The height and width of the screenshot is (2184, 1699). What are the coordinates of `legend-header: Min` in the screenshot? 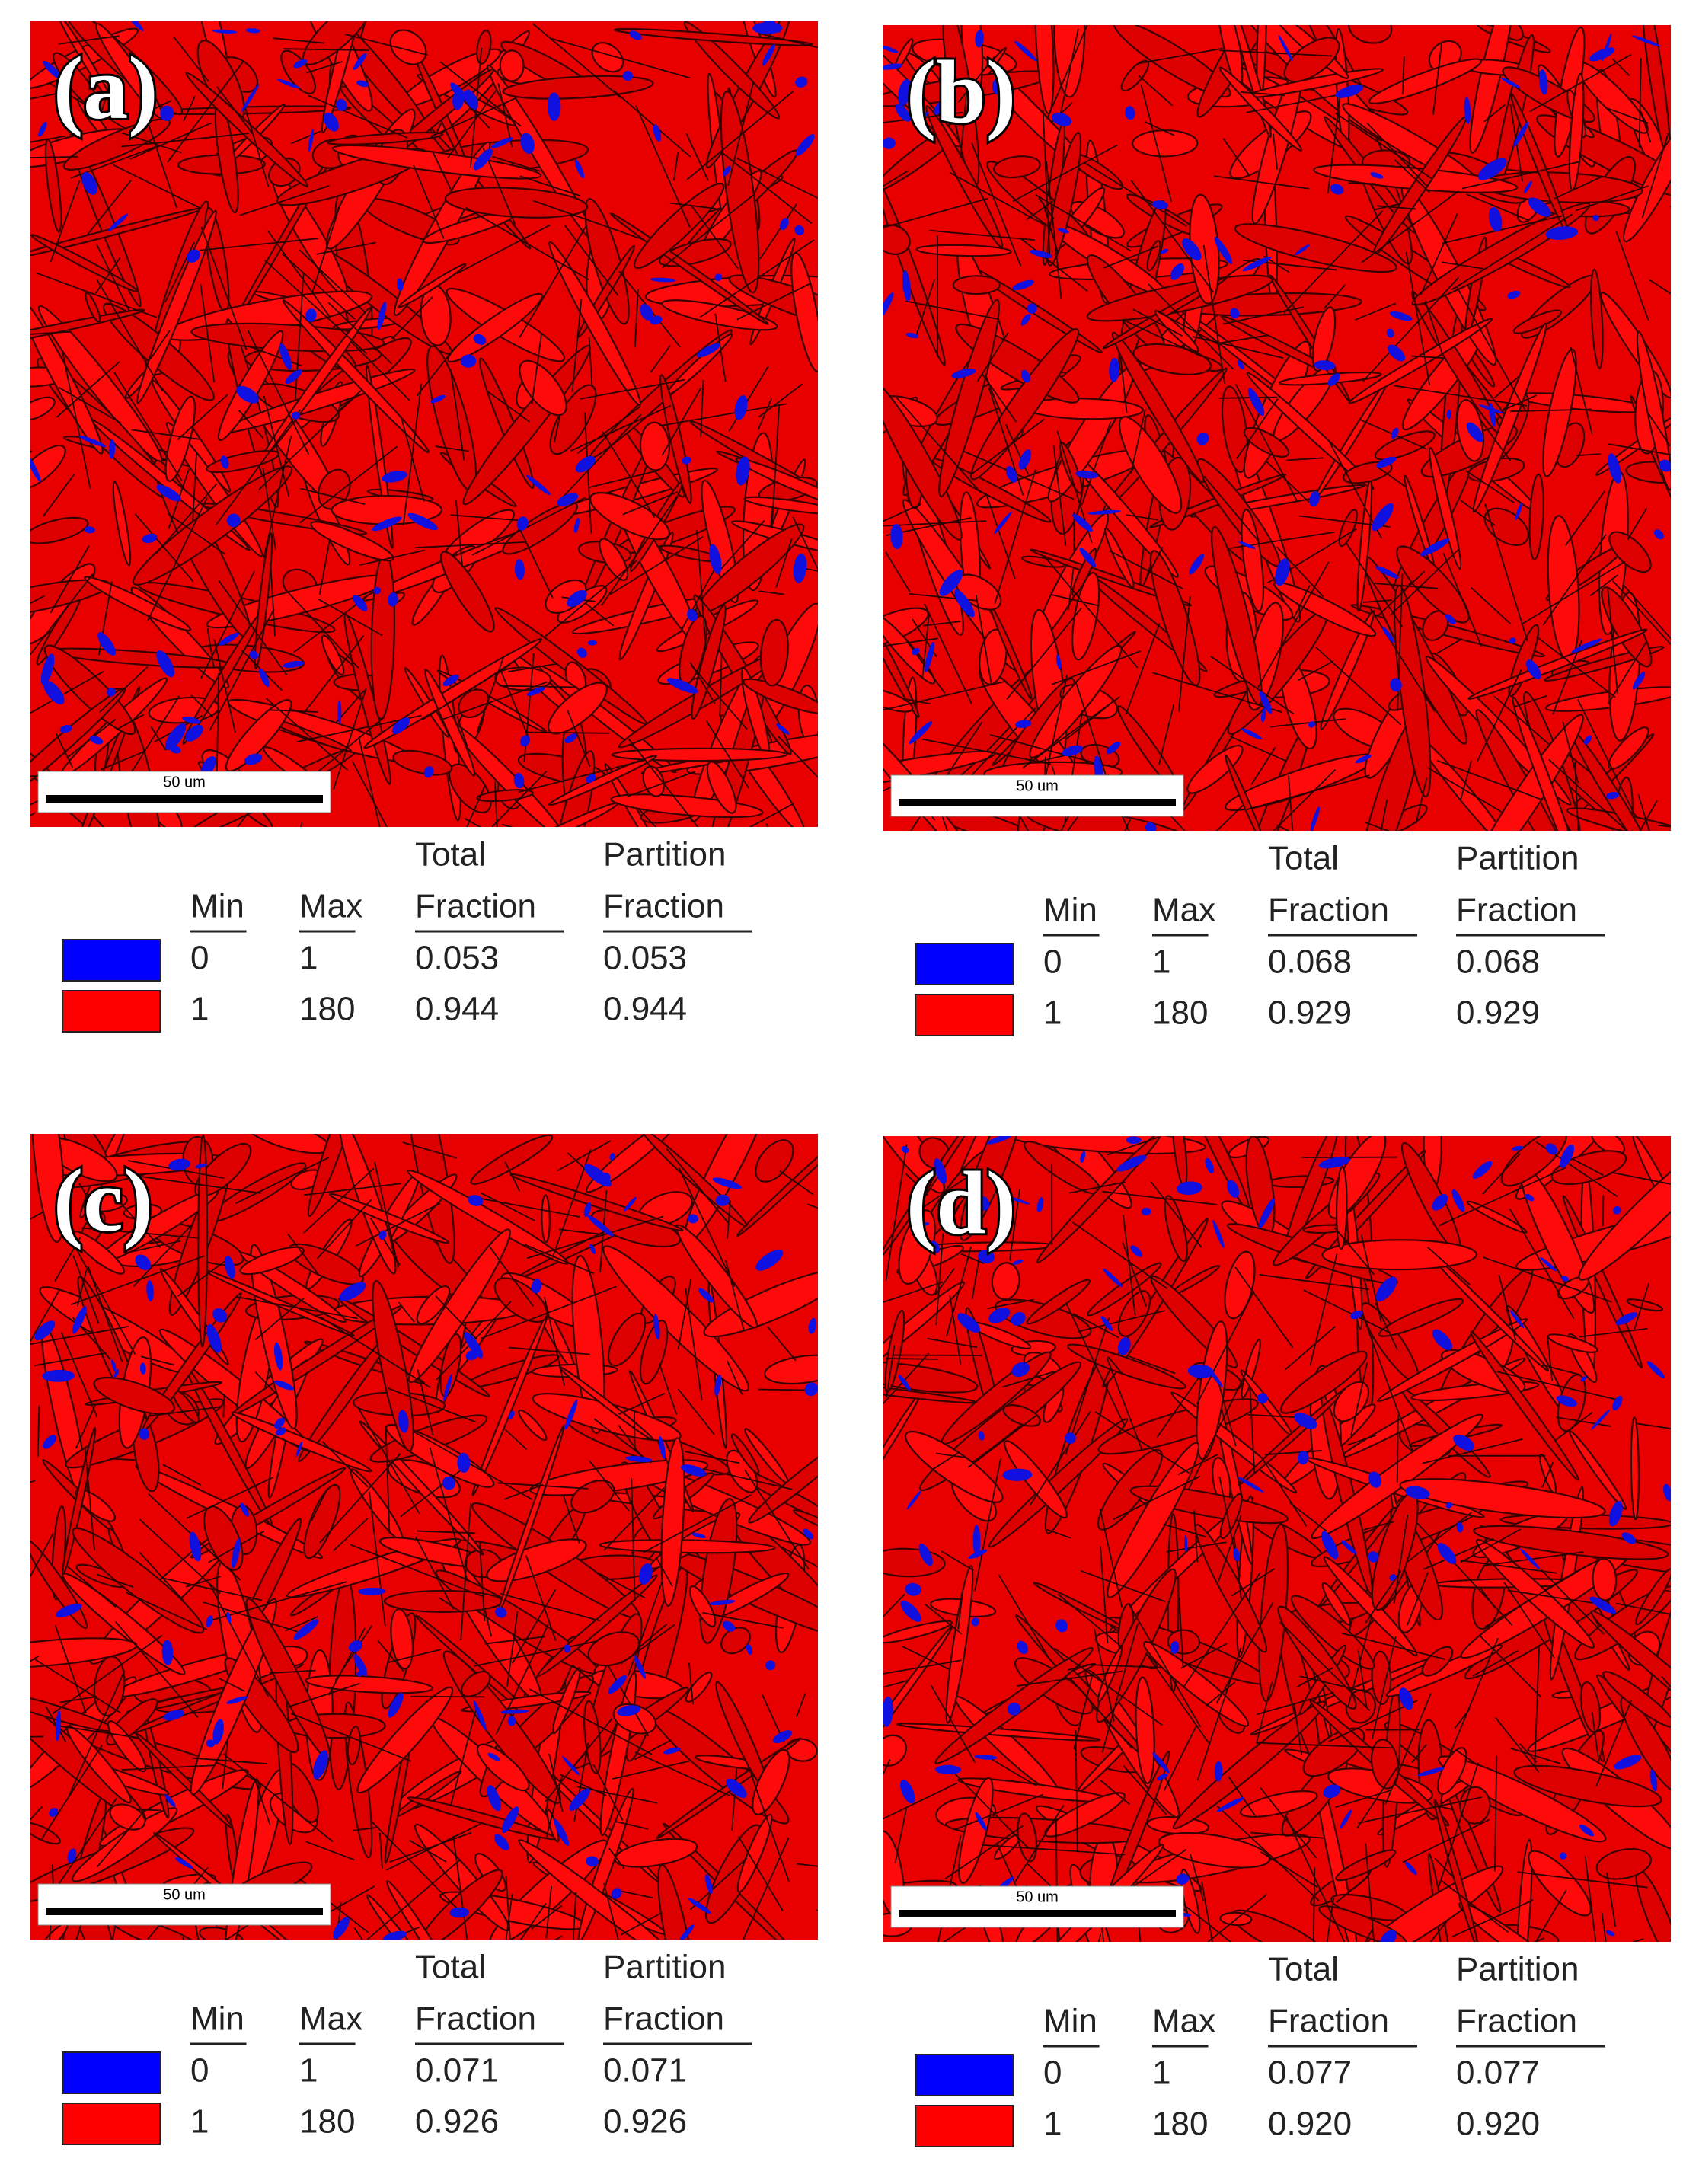 It's located at (217, 2019).